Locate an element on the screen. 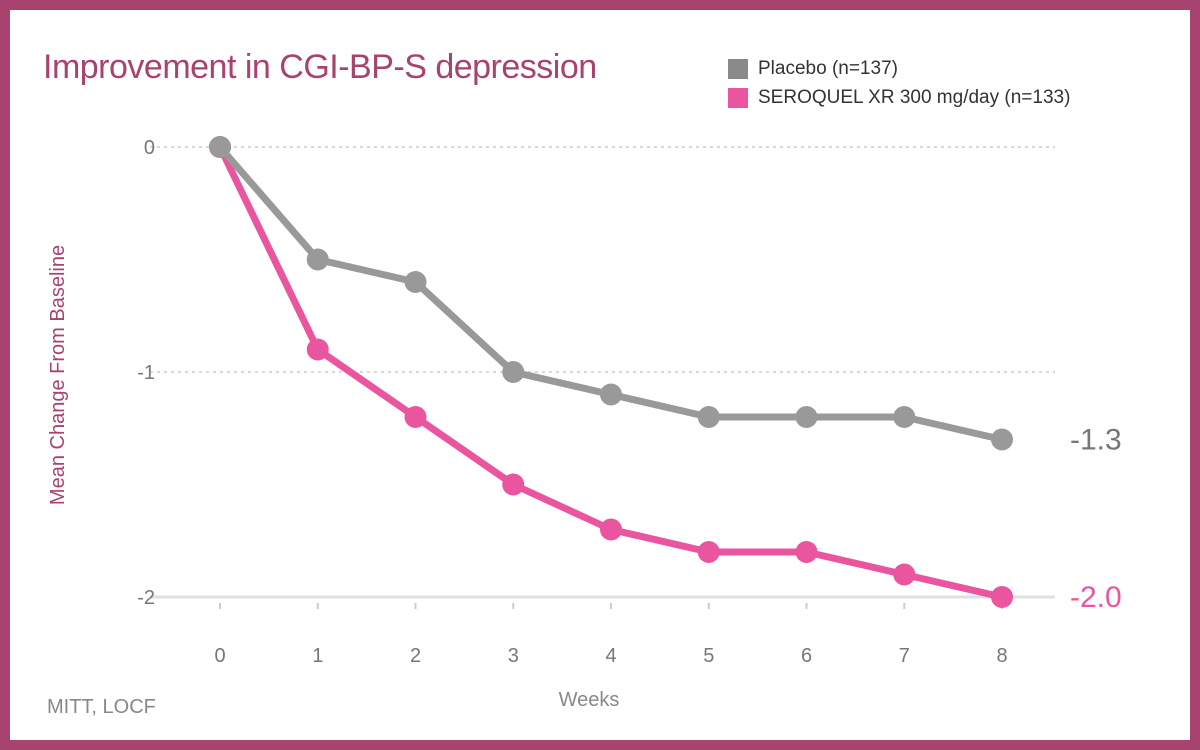 The image size is (1200, 750). legend-swatch-placebo is located at coordinates (738, 68).